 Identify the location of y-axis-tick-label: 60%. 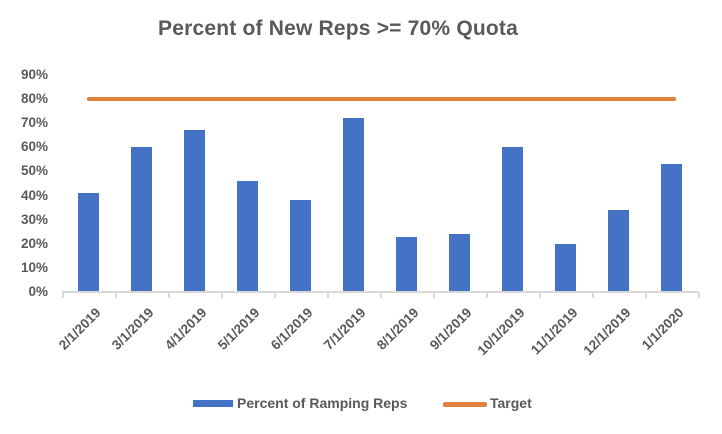
(34, 147).